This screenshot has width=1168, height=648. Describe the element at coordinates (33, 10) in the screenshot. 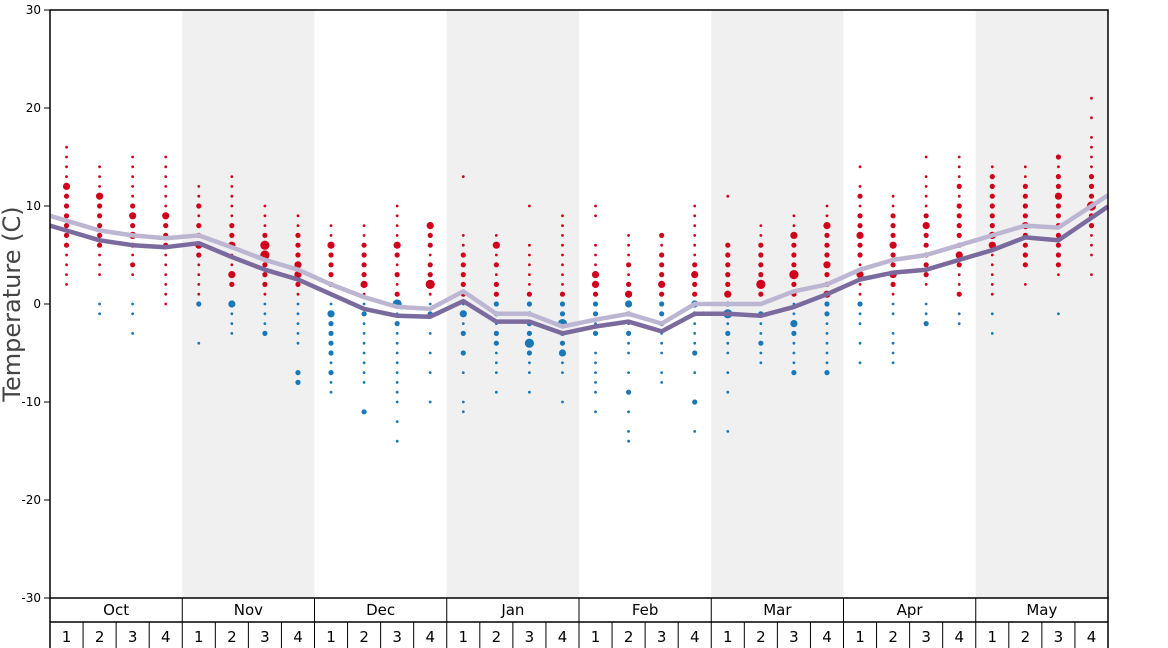

I see `y-tick-label: 30` at that location.